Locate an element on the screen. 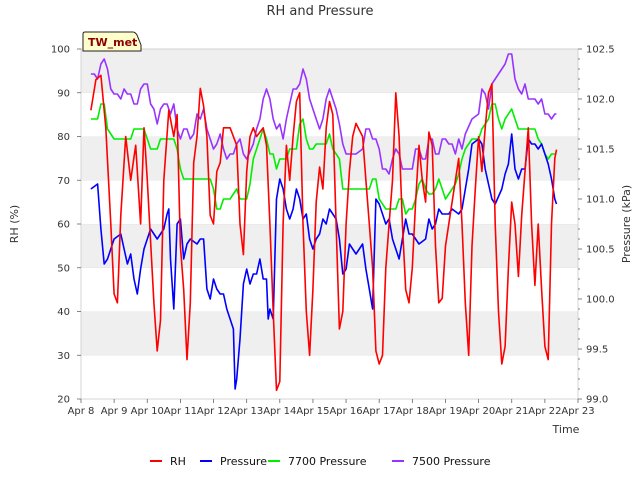 The image size is (640, 480). y-axis-right-title: Pressure (kPa) is located at coordinates (626, 224).